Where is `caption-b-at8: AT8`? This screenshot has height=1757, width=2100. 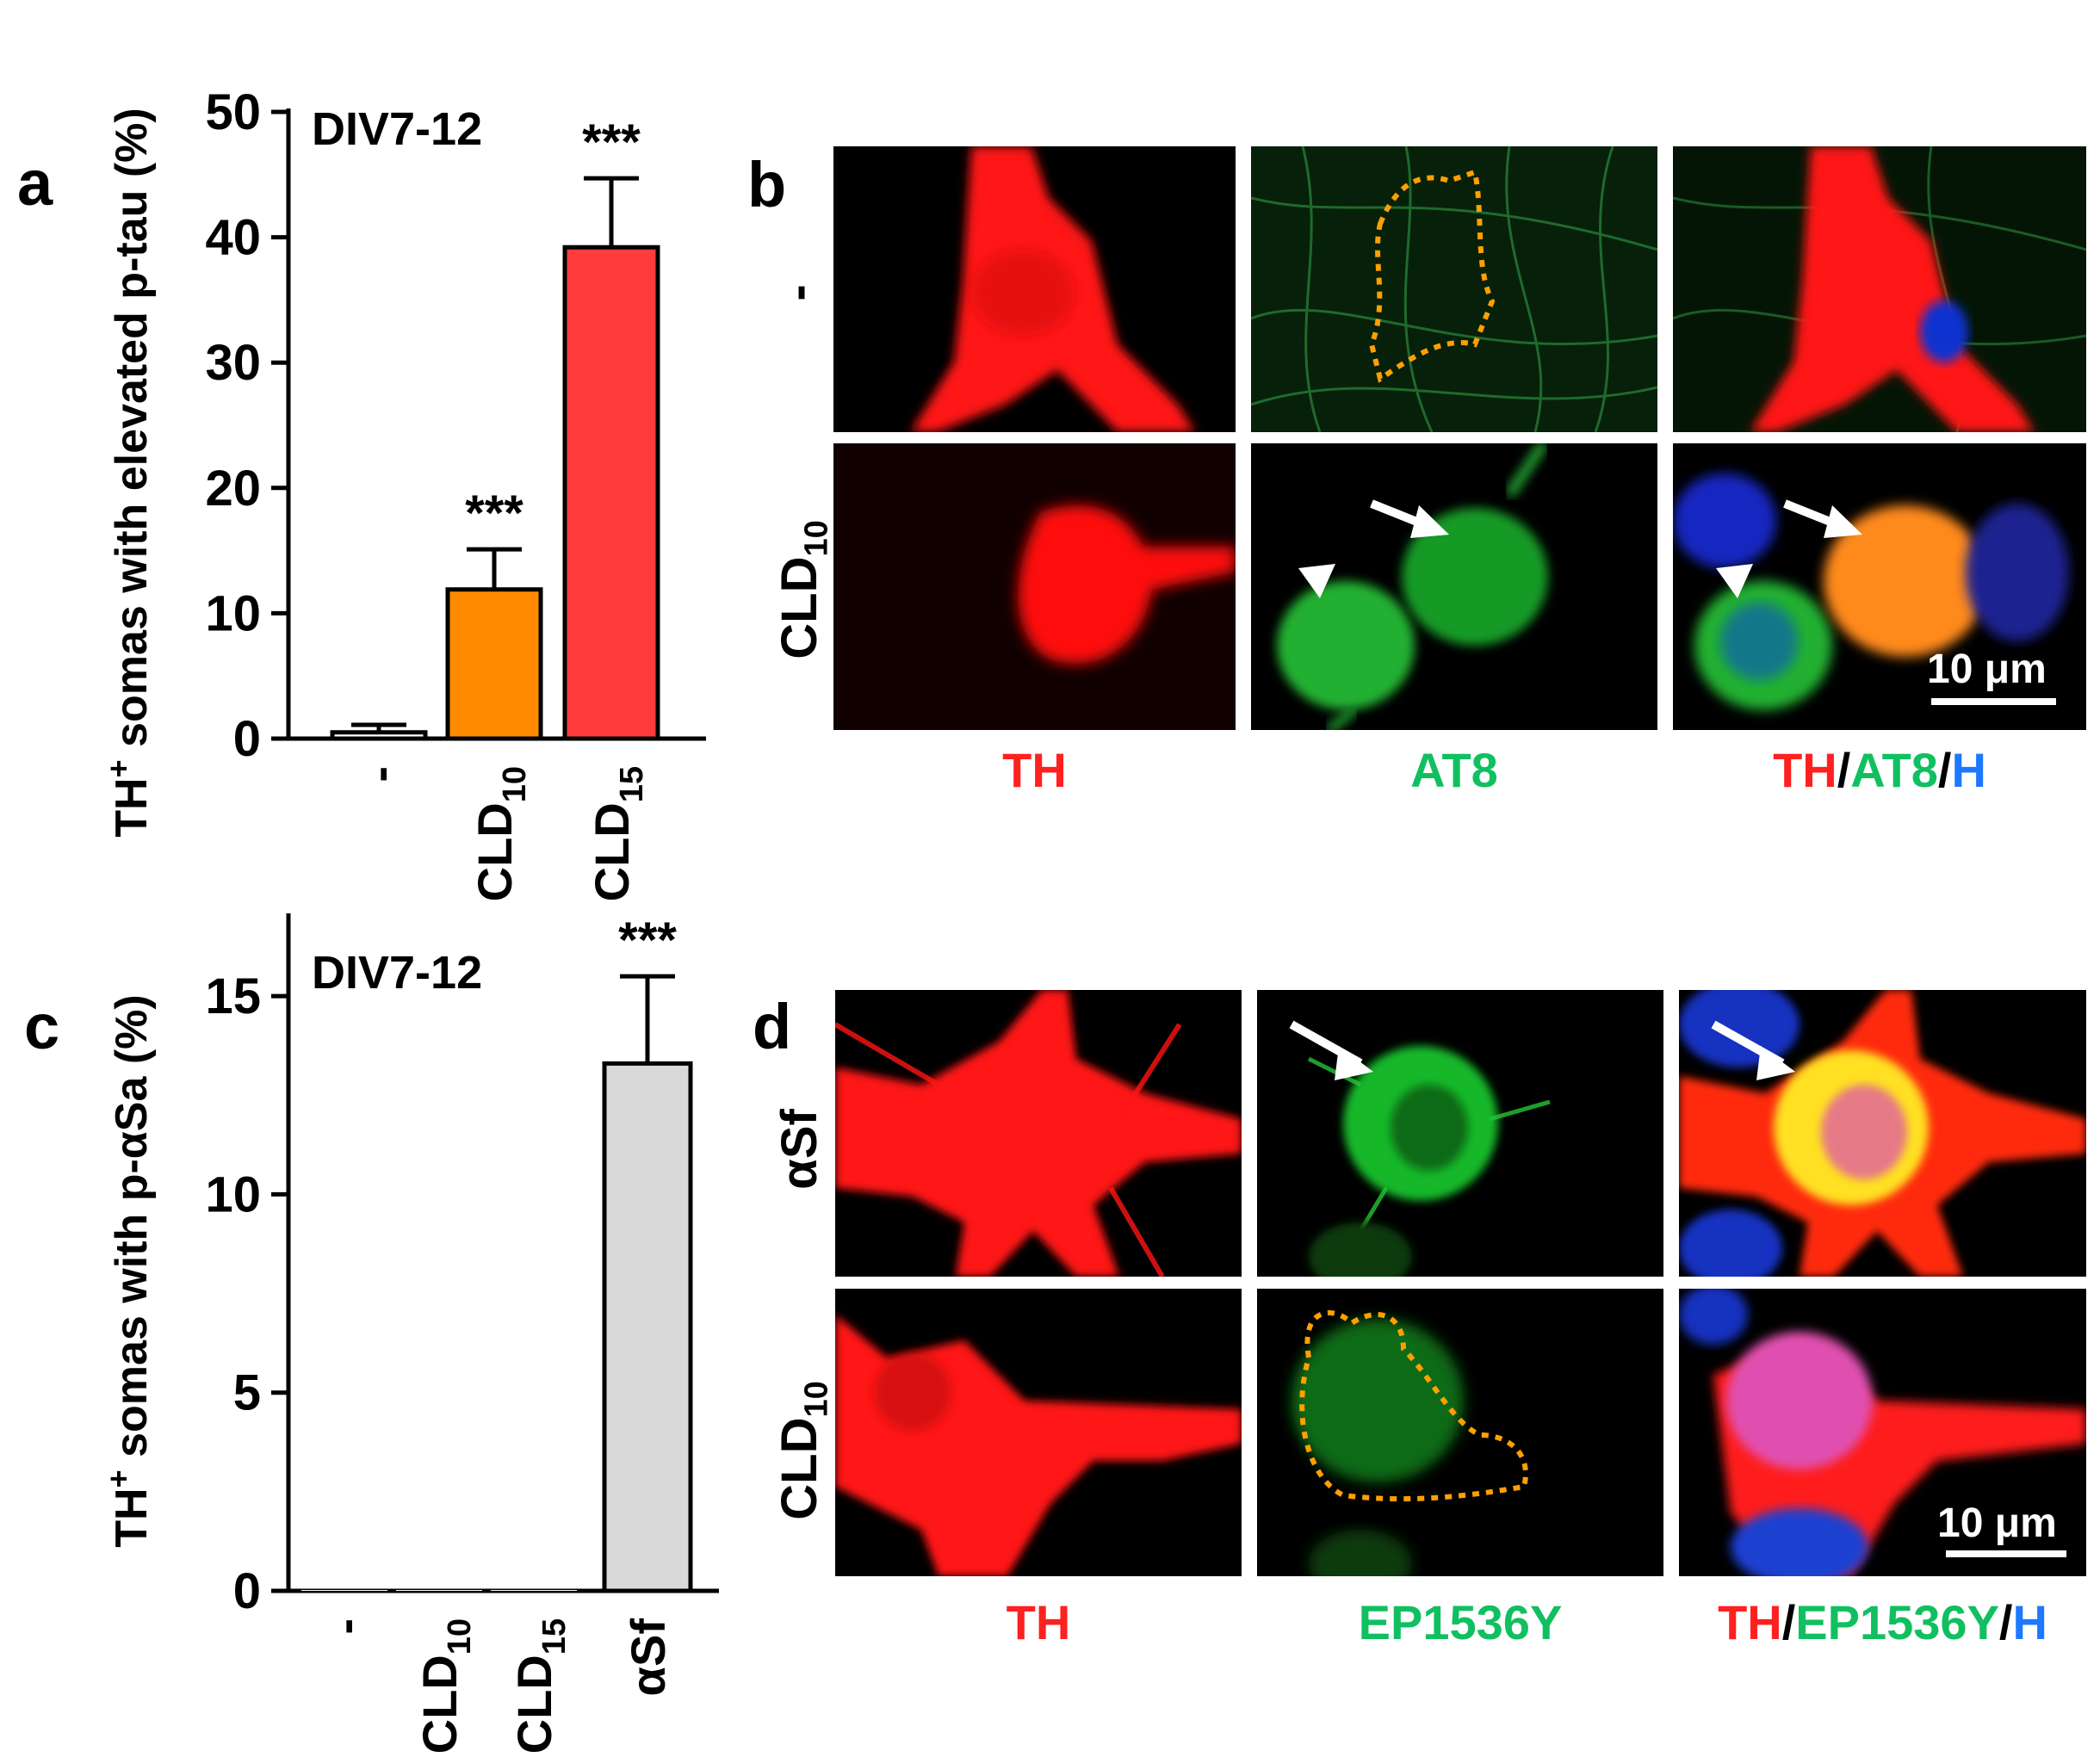
caption-b-at8: AT8 is located at coordinates (1454, 770).